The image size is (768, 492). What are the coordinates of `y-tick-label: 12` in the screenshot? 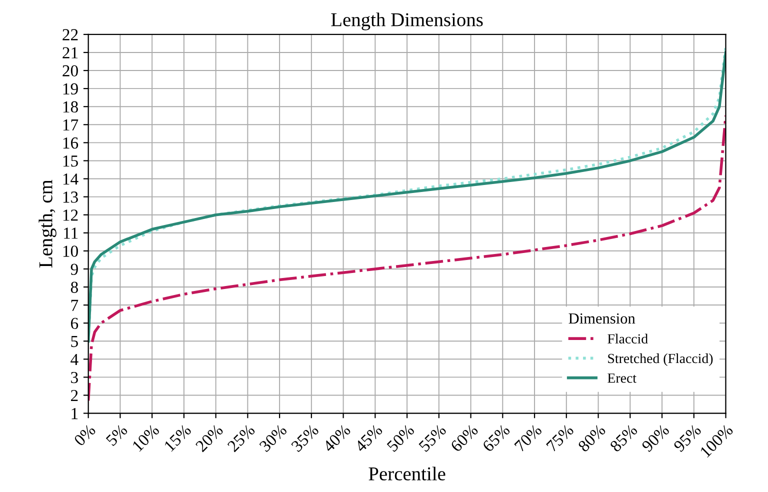 It's located at (70, 215).